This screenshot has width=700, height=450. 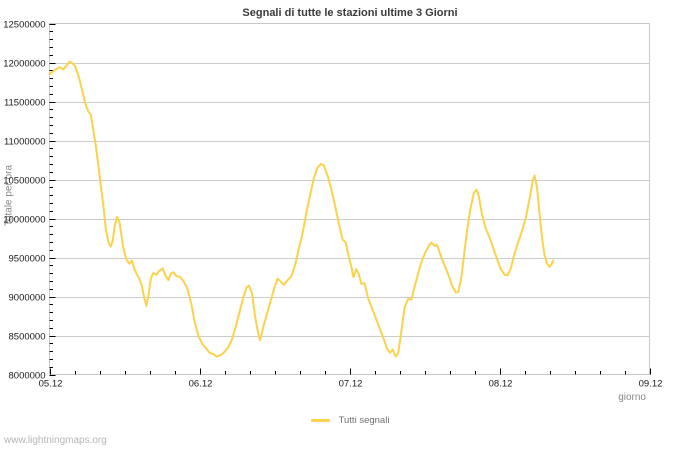 I want to click on x-tick-label: 07.12, so click(x=351, y=384).